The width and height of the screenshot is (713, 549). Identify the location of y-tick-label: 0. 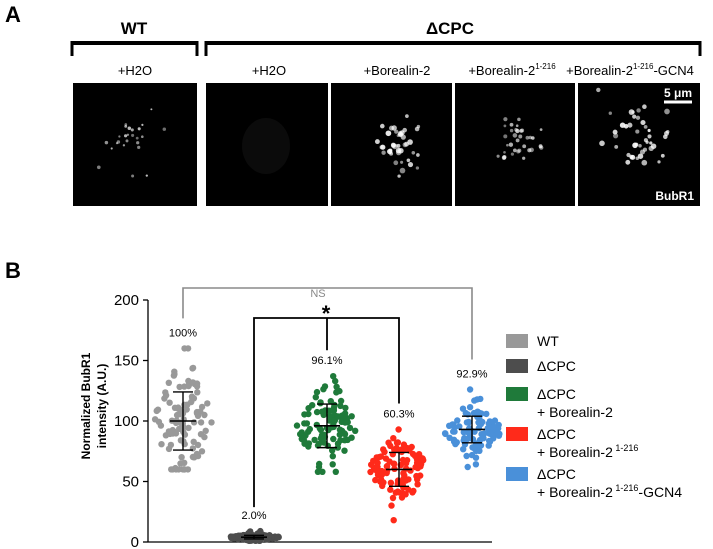
(135, 541).